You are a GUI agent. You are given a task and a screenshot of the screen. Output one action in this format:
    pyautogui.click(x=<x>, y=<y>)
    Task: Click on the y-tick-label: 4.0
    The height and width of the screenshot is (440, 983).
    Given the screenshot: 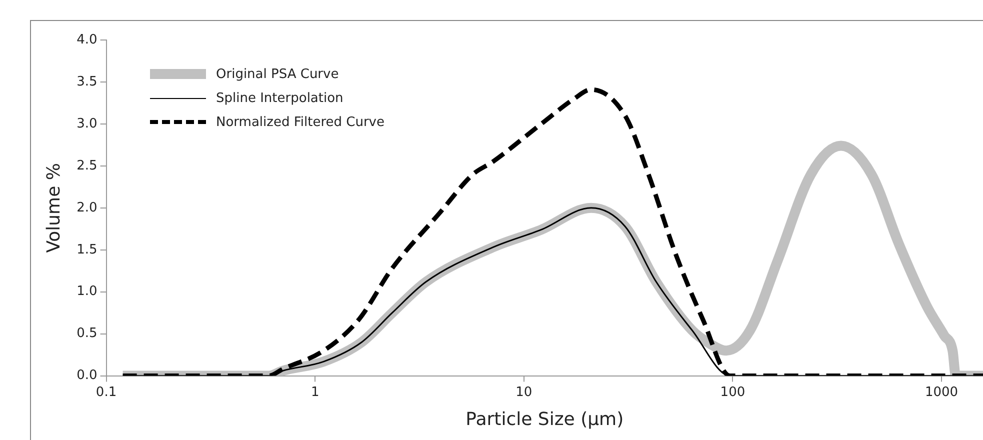 What is the action you would take?
    pyautogui.click(x=87, y=40)
    